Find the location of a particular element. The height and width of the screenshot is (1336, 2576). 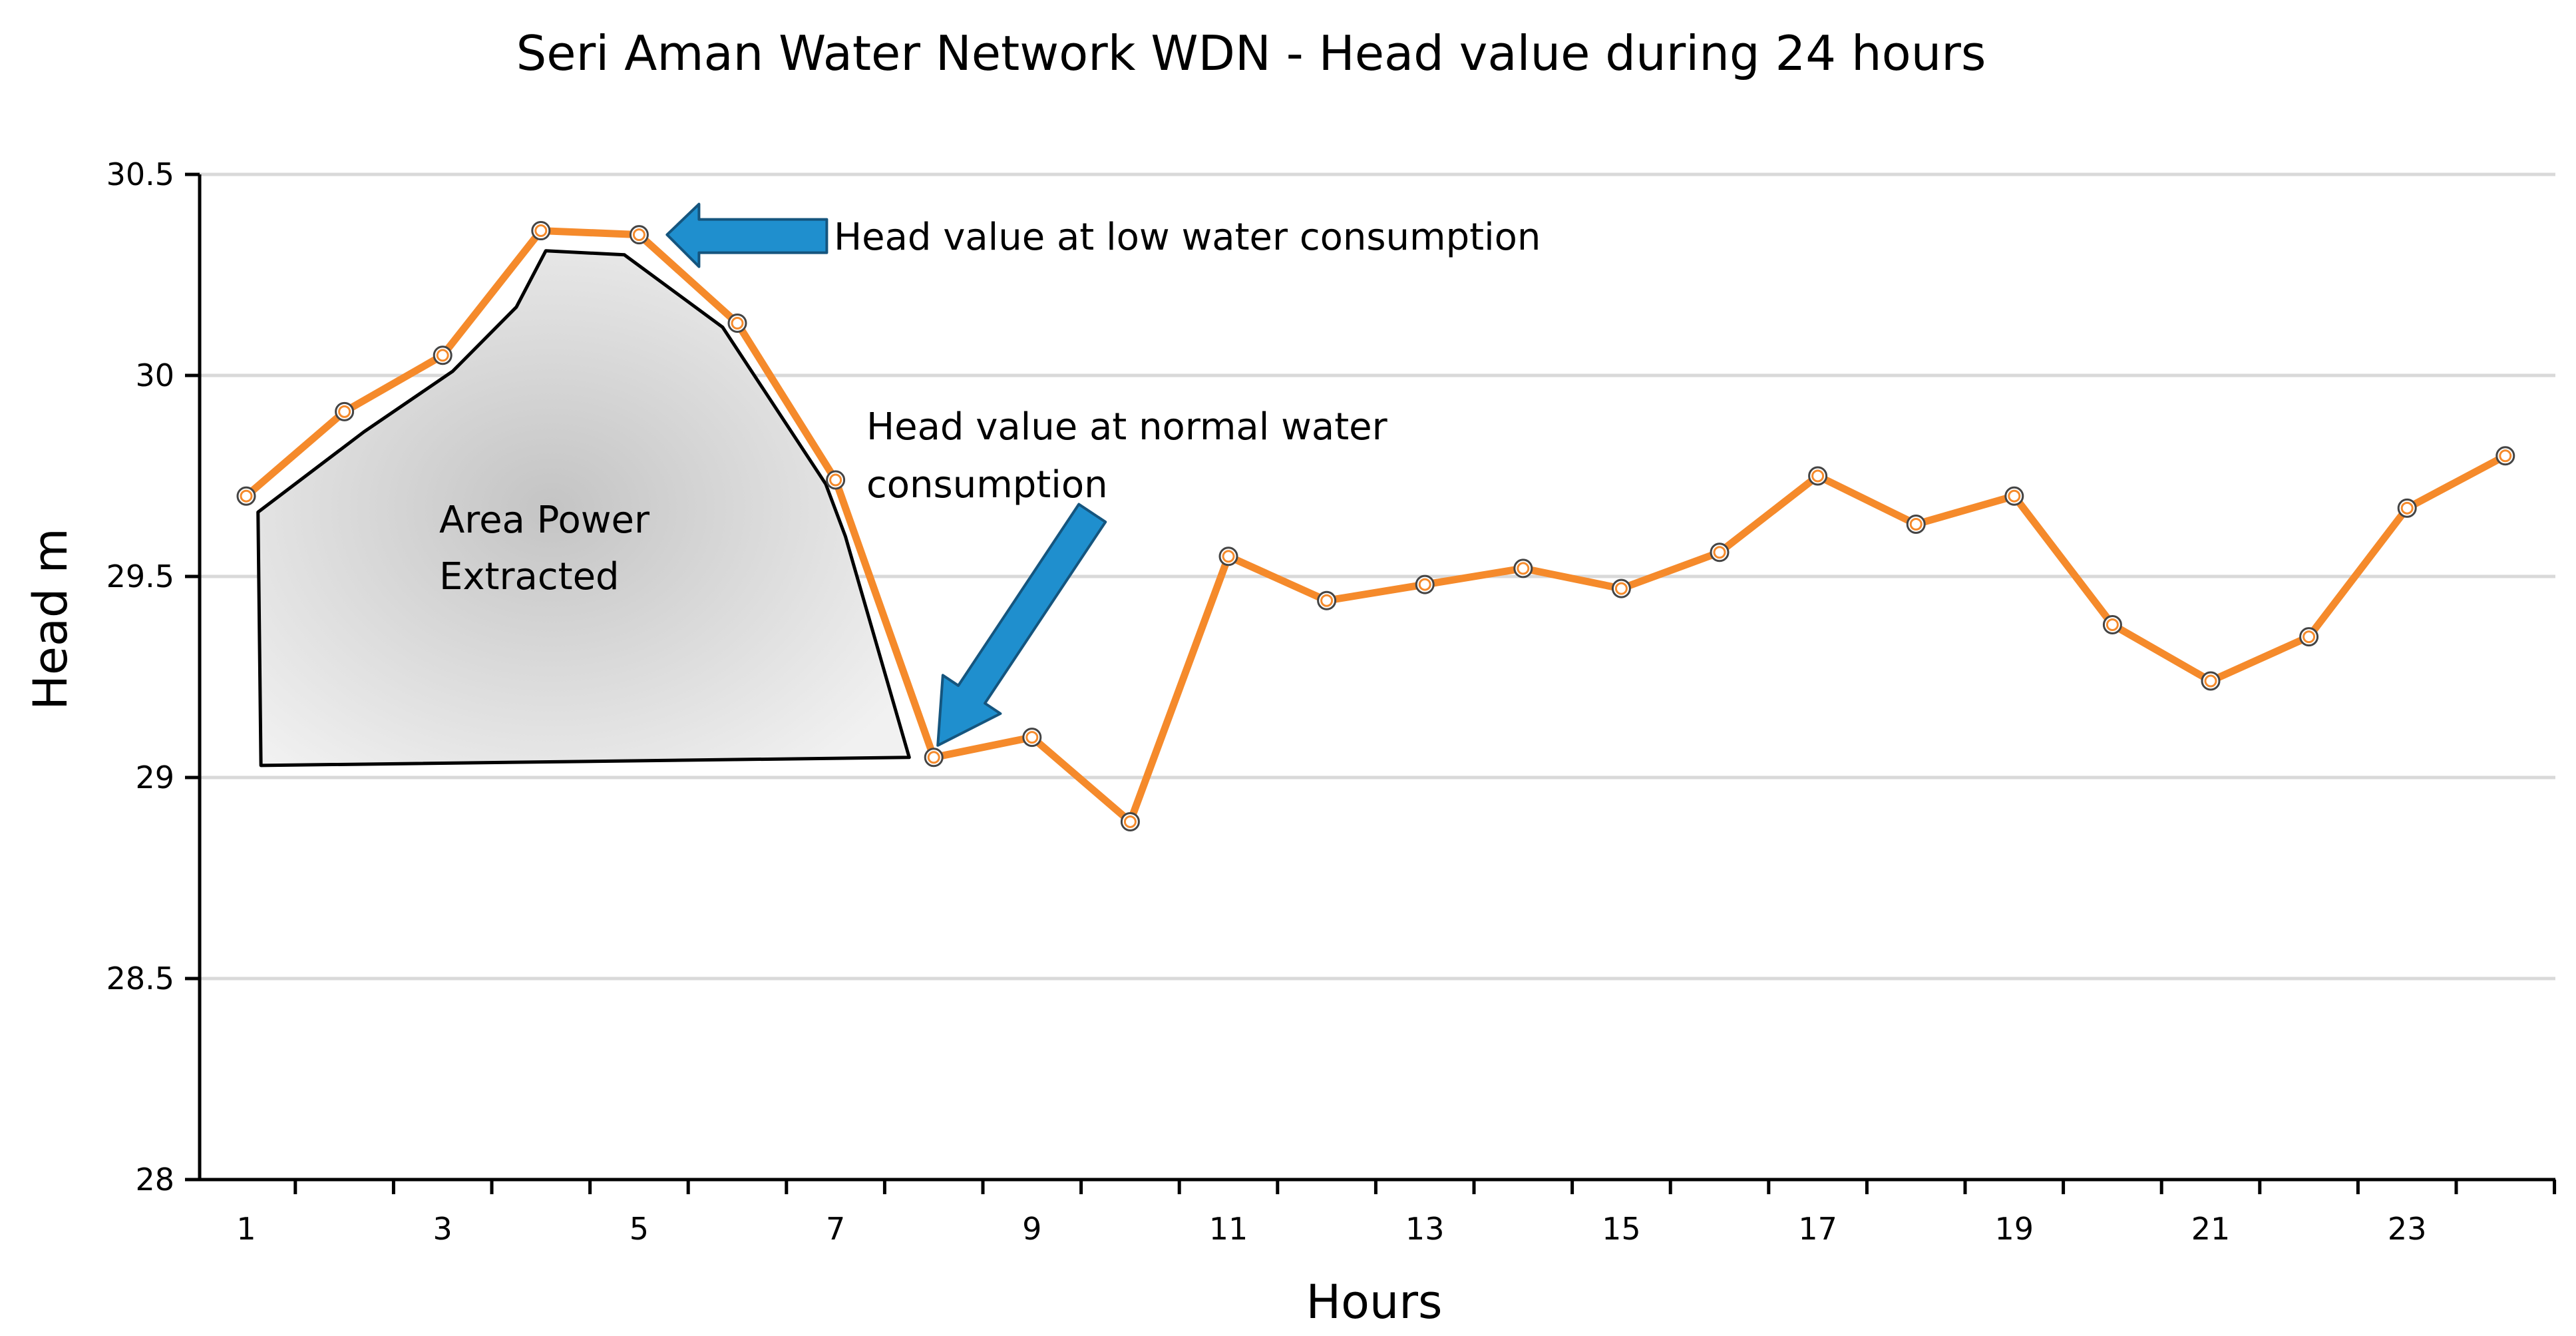

x-tick-label: 23 is located at coordinates (2407, 1229).